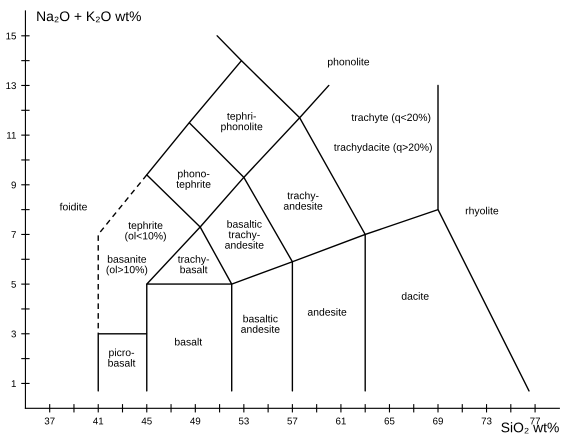  I want to click on x-tick-label: 57, so click(292, 421).